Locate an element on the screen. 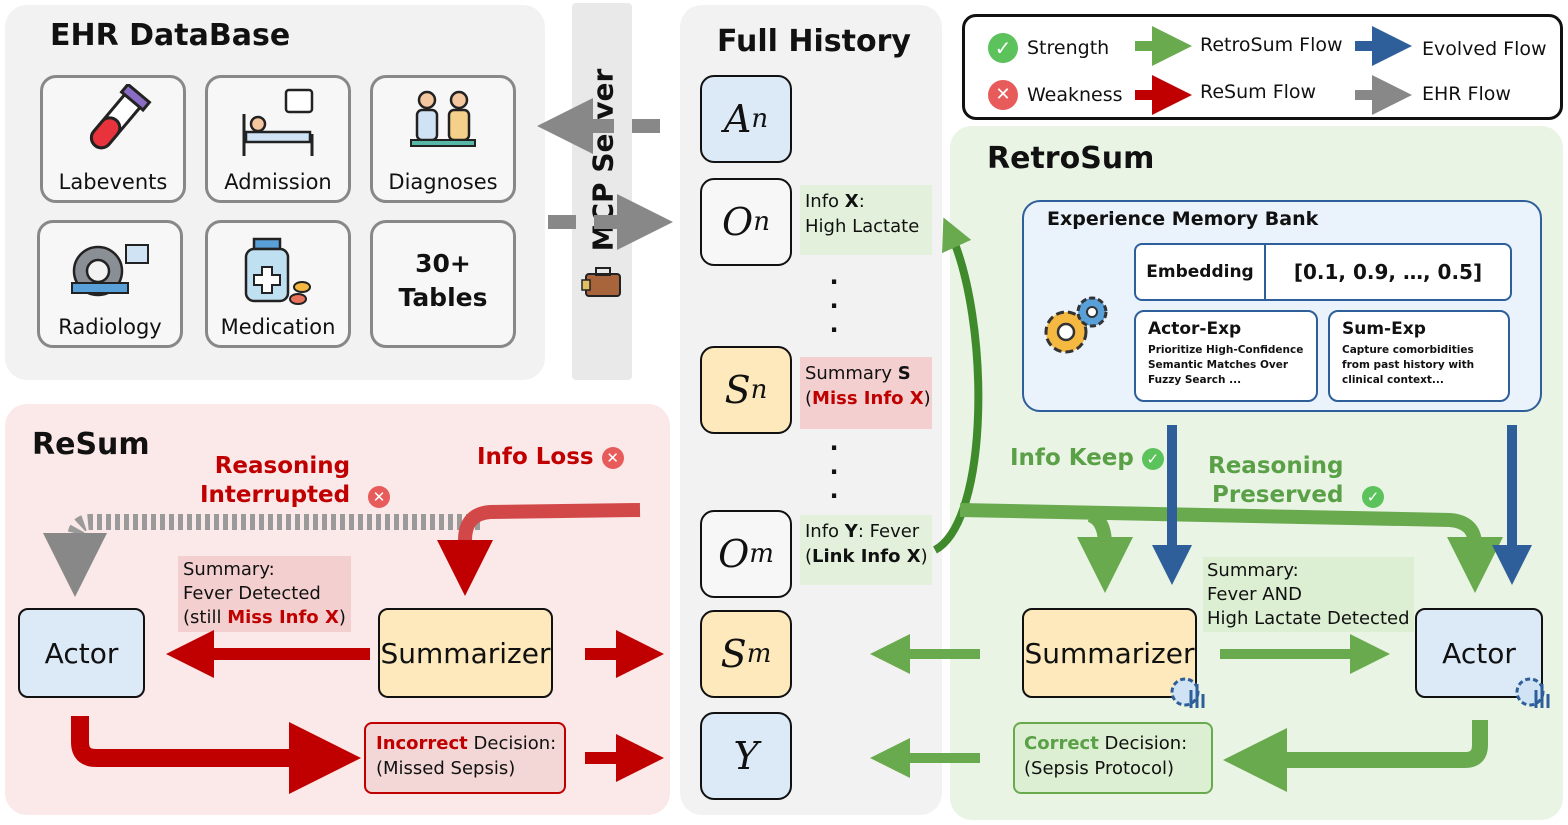  tile-30-tables: 30+ Tables is located at coordinates (443, 284).